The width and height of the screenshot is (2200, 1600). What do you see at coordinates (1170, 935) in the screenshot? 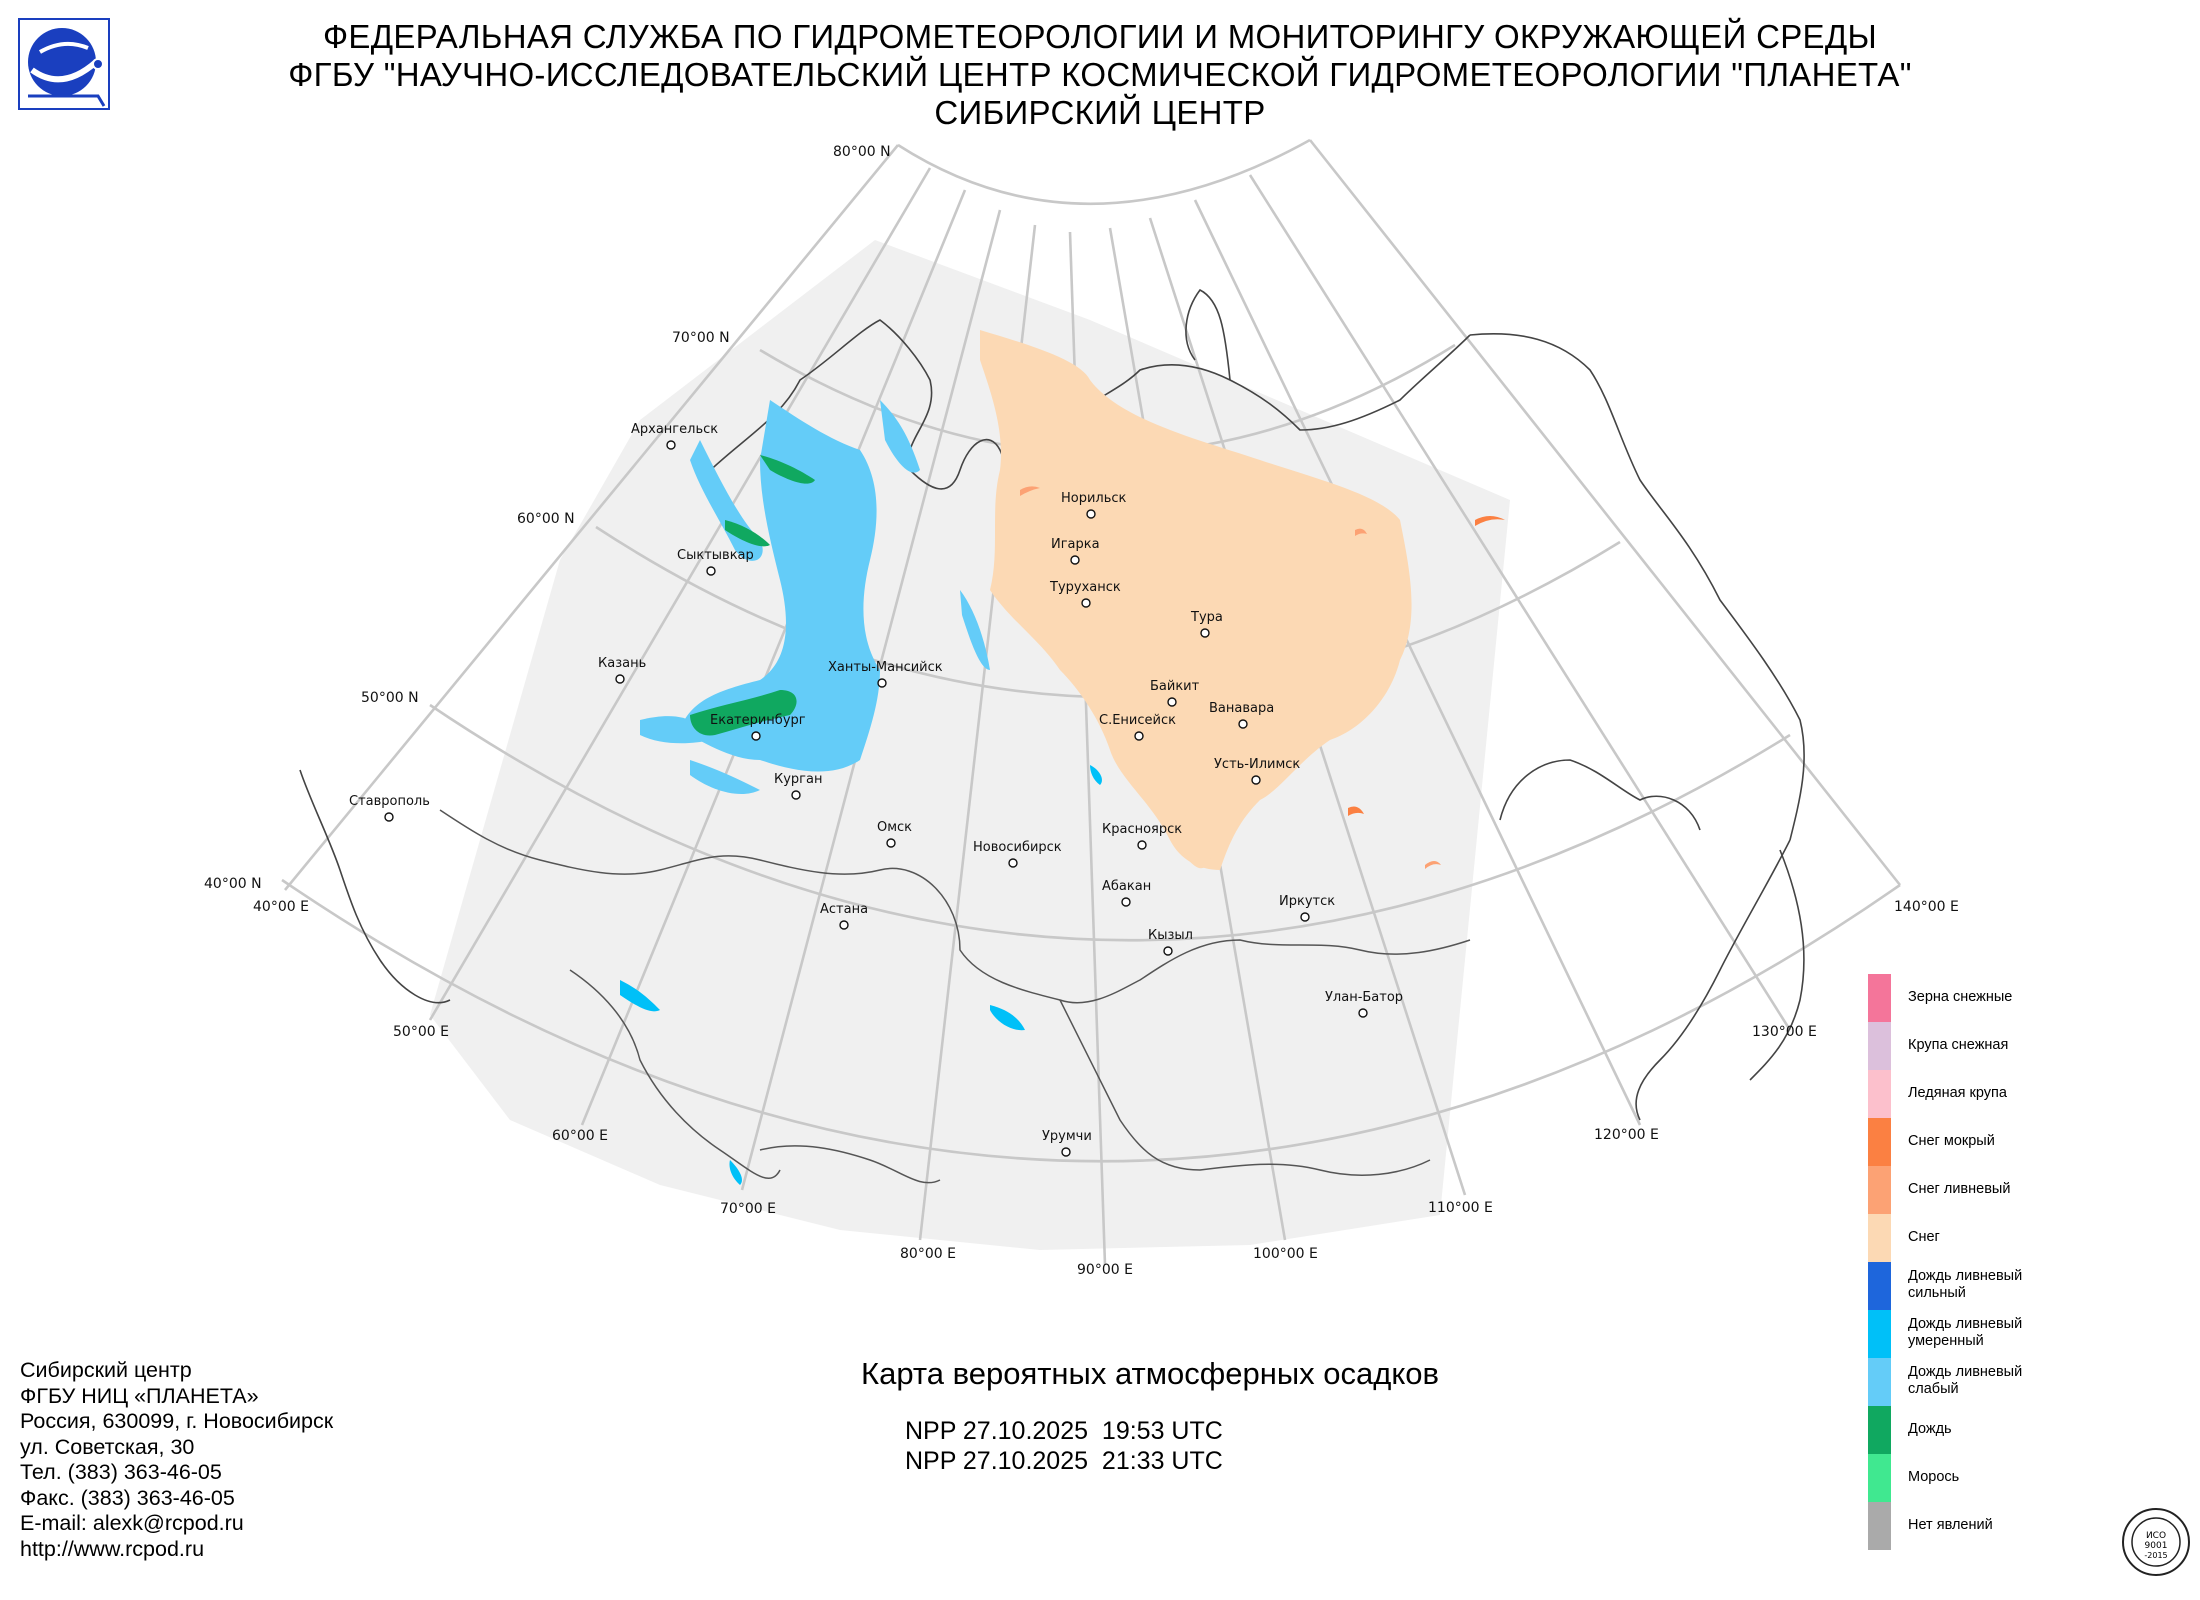
I see `city-label: Кызыл` at bounding box center [1170, 935].